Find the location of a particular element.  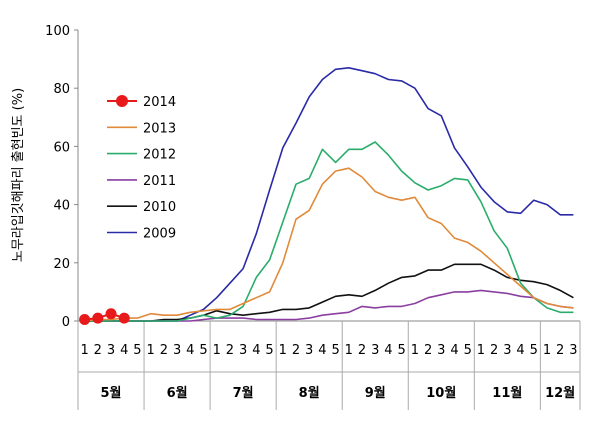

series-line-2014 is located at coordinates (104, 316).